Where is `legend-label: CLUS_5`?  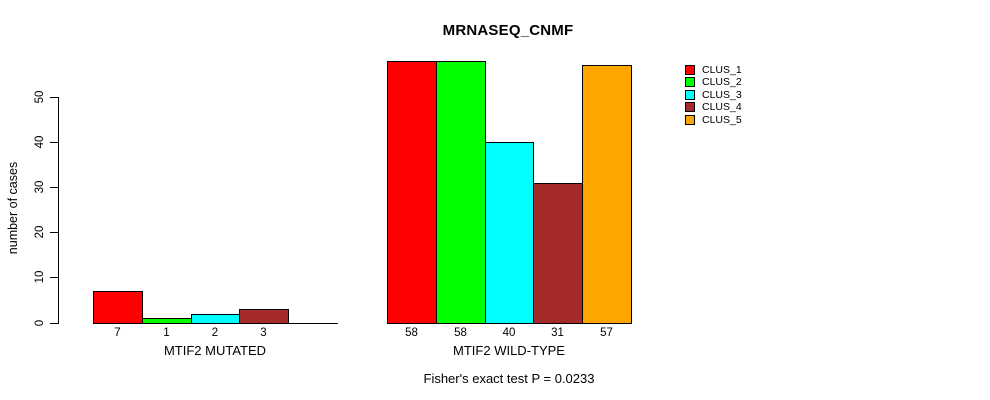 legend-label: CLUS_5 is located at coordinates (722, 120).